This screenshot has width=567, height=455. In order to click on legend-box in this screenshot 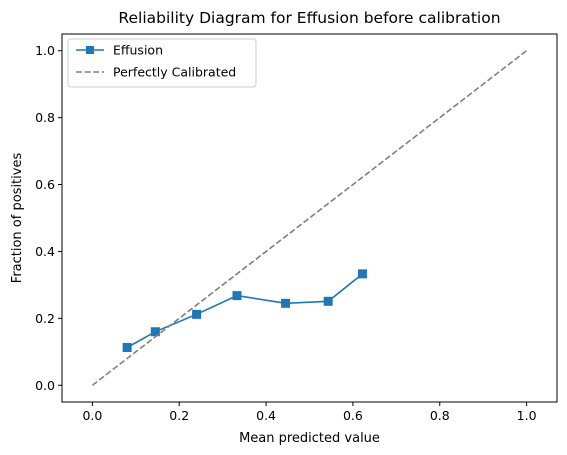, I will do `click(162, 63)`.